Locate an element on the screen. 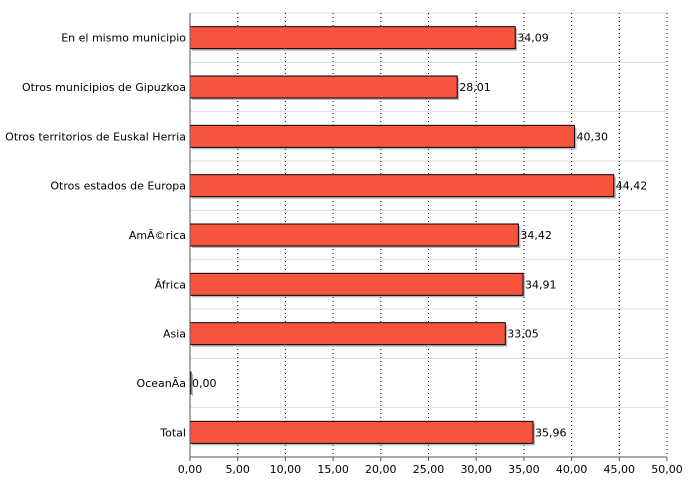 This screenshot has width=700, height=504. x-tick-label: 40,00 is located at coordinates (572, 469).